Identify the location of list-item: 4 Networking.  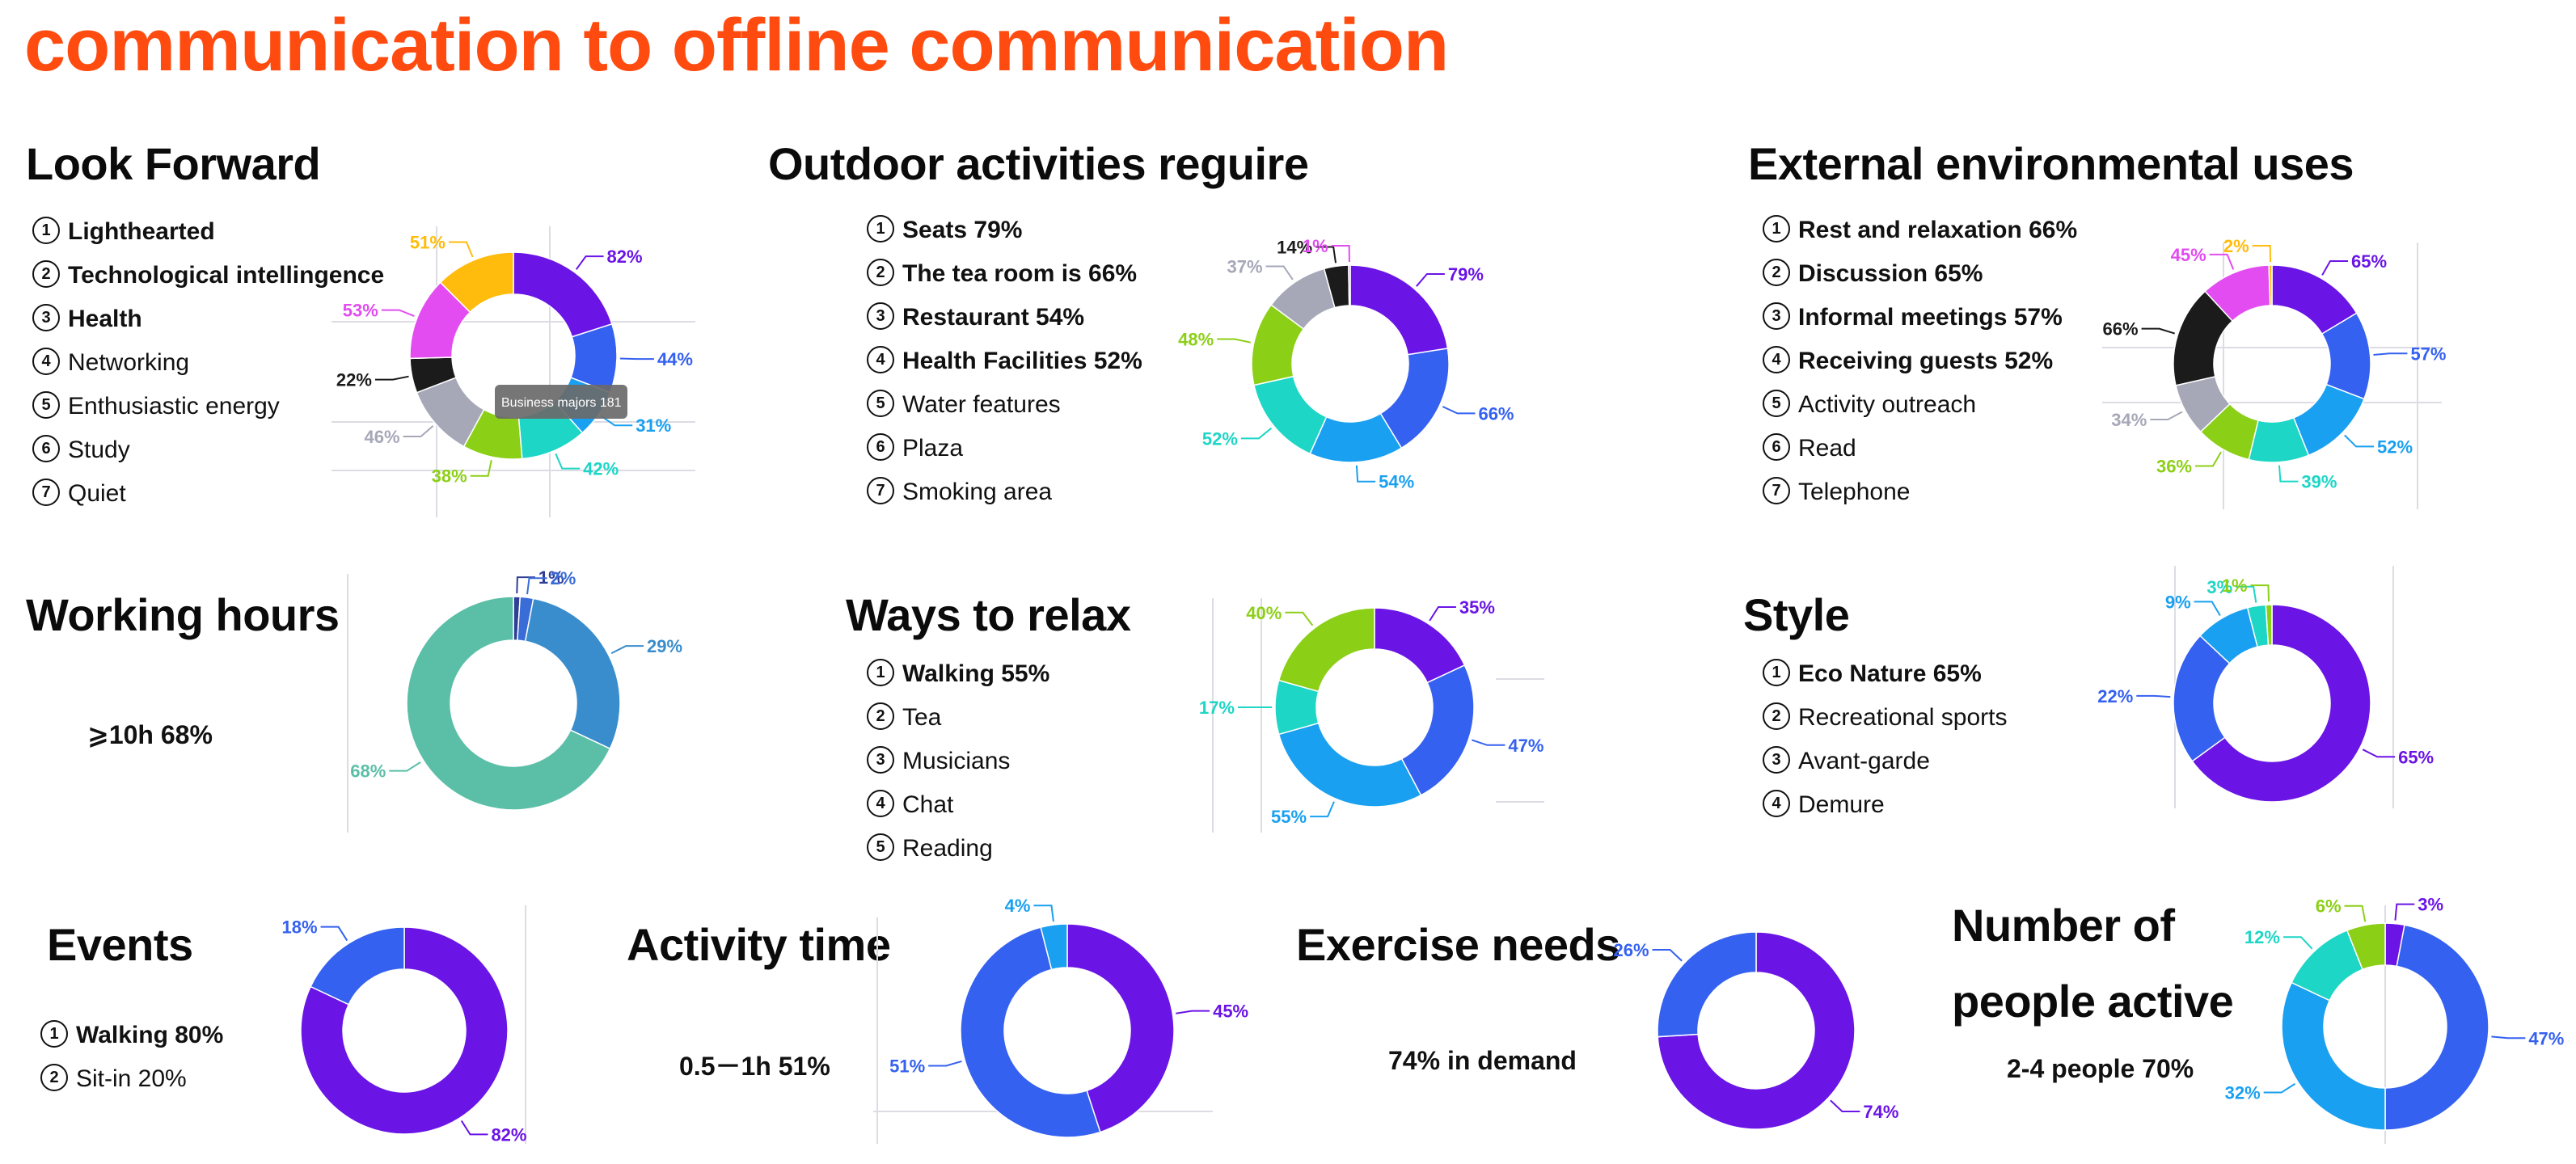
(208, 363).